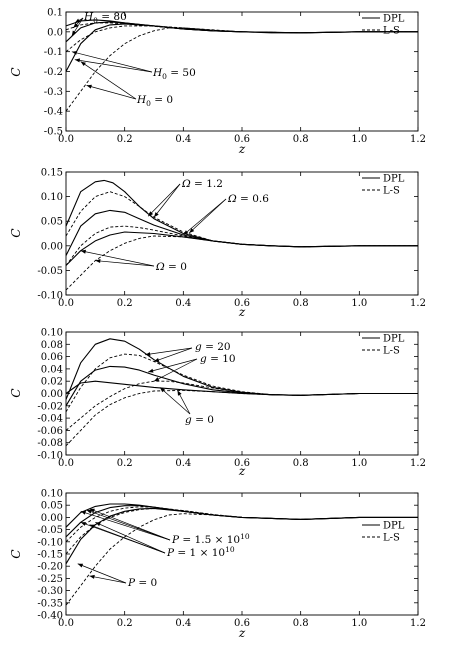 The height and width of the screenshot is (648, 454). What do you see at coordinates (52, 357) in the screenshot?
I see `y-tick-label: 0.06` at bounding box center [52, 357].